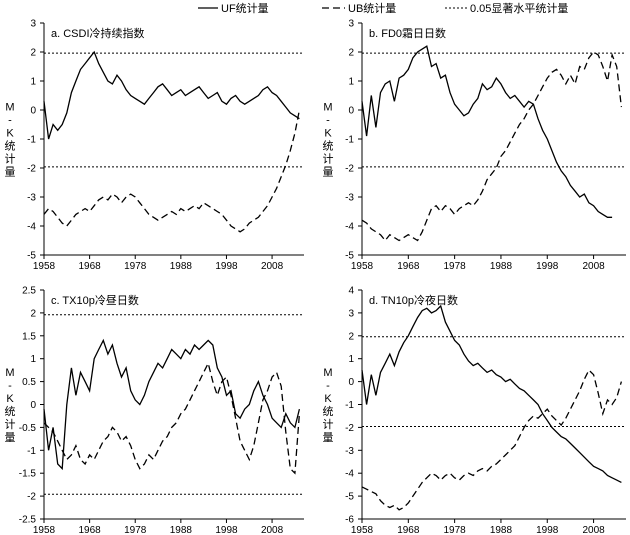 The height and width of the screenshot is (535, 630). What do you see at coordinates (29, 382) in the screenshot?
I see `y-tick-label: 0.5` at bounding box center [29, 382].